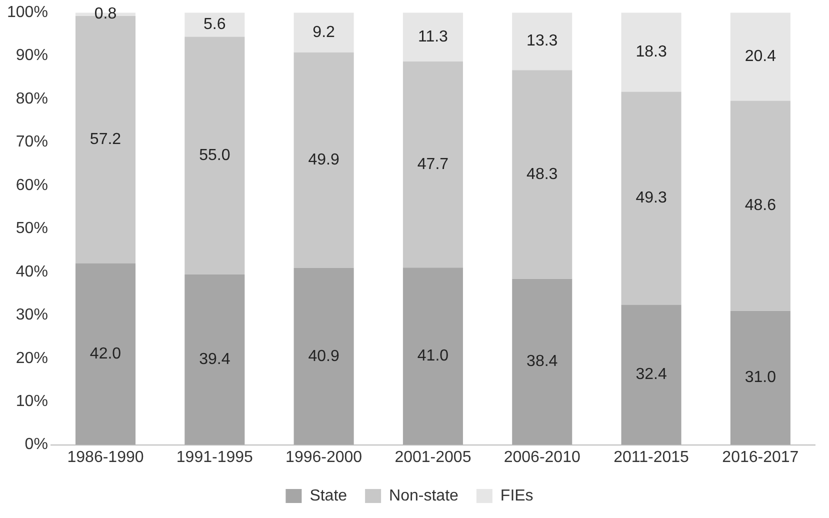 This screenshot has height=518, width=829. I want to click on data-label: 49.3, so click(651, 198).